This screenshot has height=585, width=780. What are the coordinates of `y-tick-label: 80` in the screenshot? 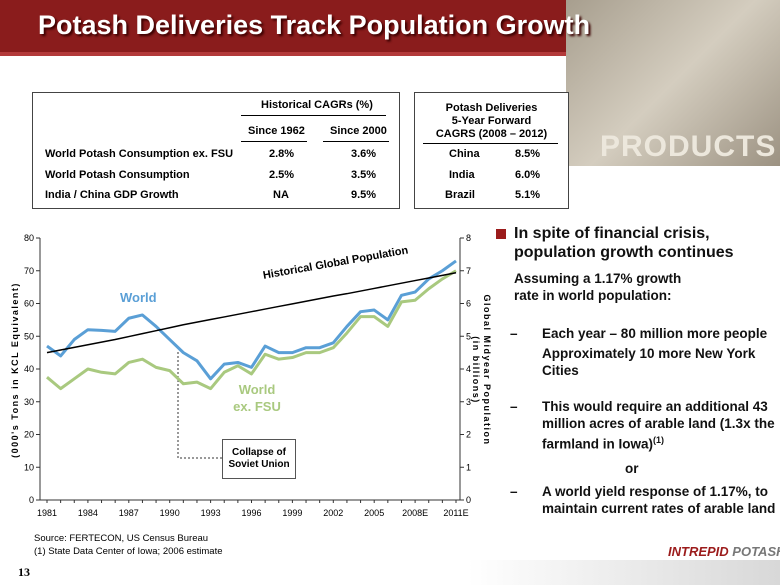 It's located at (29, 238).